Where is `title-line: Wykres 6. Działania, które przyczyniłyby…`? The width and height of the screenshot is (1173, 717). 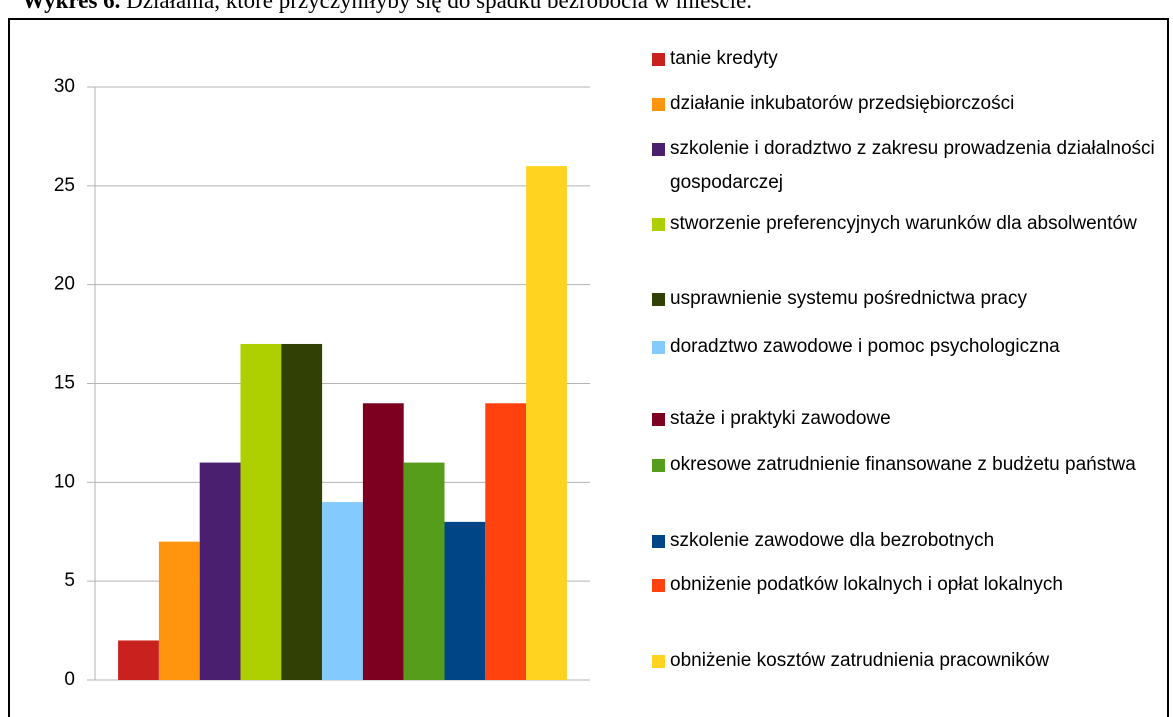 title-line: Wykres 6. Działania, które przyczyniłyby… is located at coordinates (387, 7).